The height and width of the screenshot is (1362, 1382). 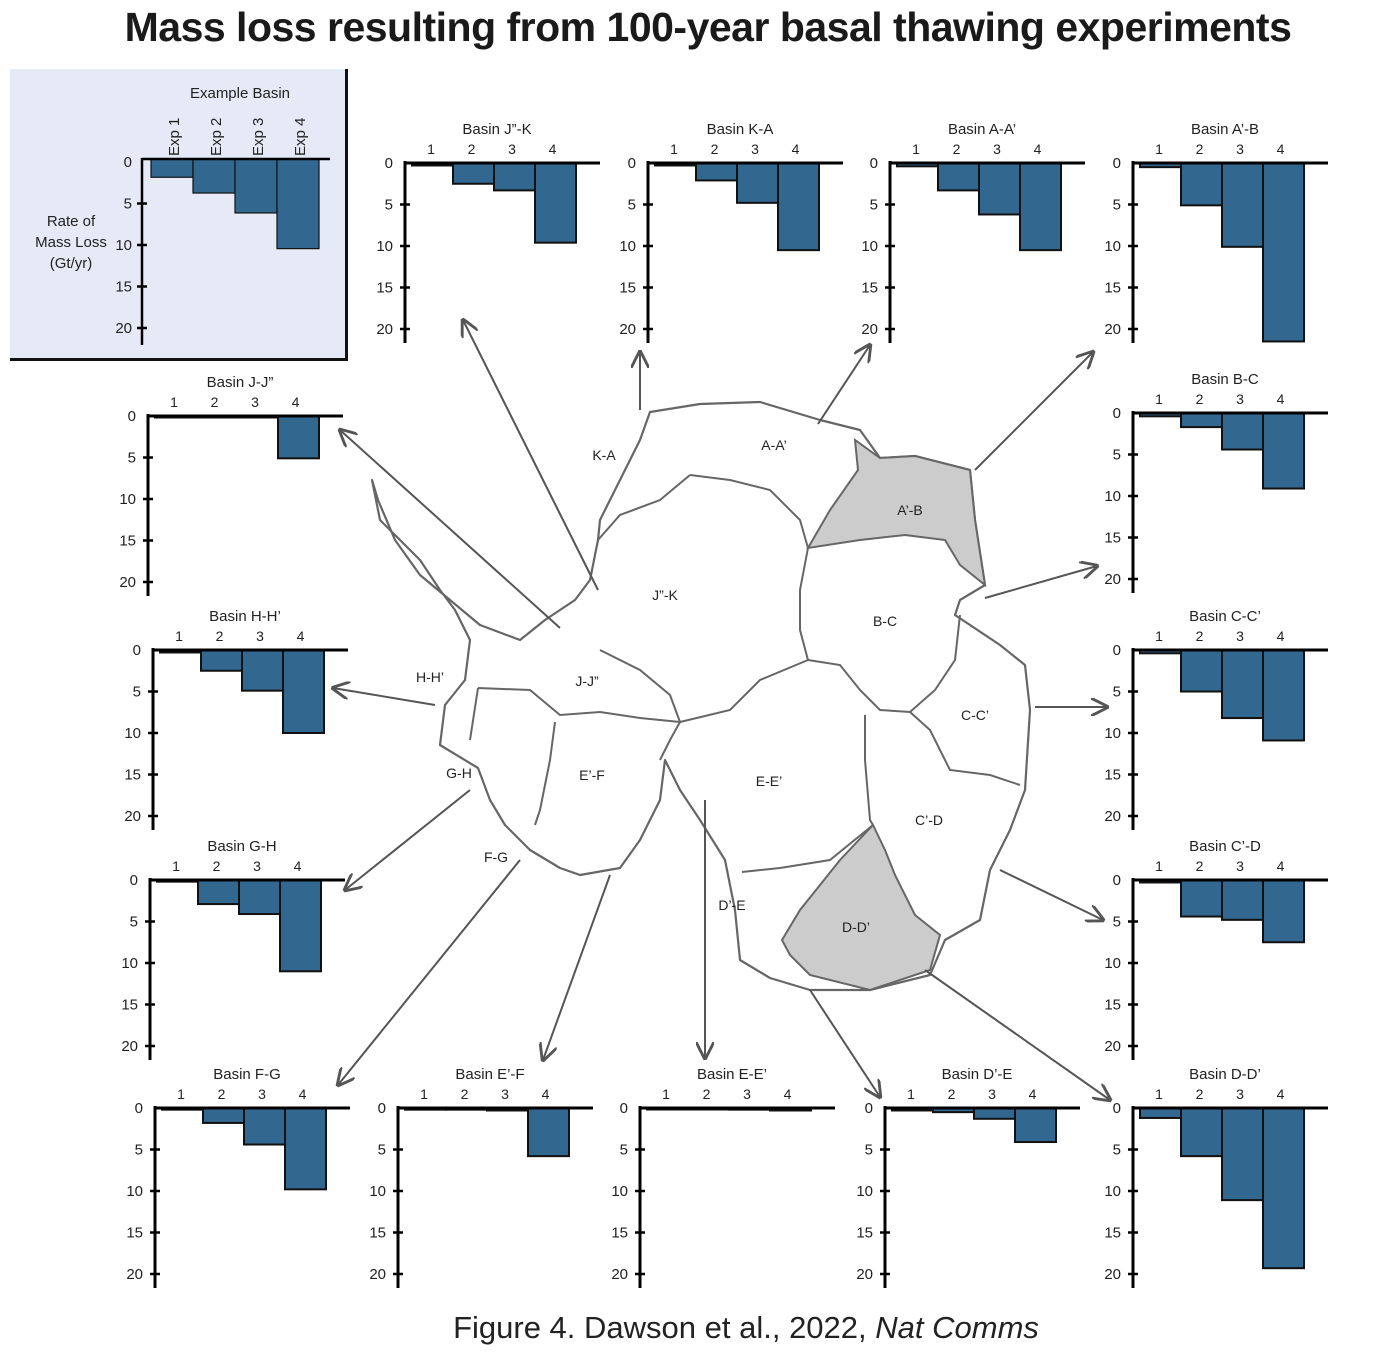 What do you see at coordinates (665, 595) in the screenshot?
I see `map-label-j-k: J”-K` at bounding box center [665, 595].